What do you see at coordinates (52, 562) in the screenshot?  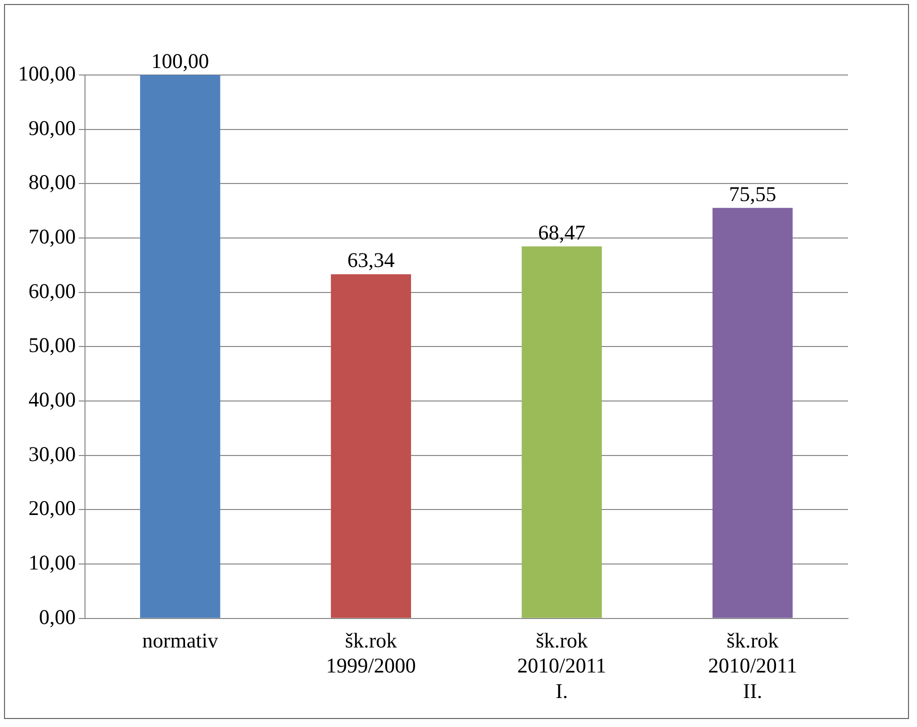 I see `y-tick-label: 10,00` at bounding box center [52, 562].